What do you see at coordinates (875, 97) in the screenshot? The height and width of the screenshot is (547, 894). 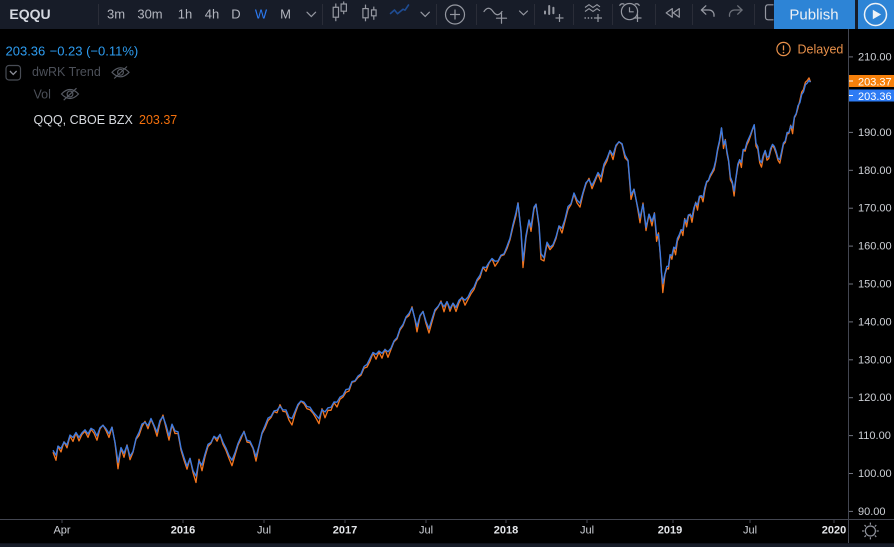 I see `svg-text: 203.36` at bounding box center [875, 97].